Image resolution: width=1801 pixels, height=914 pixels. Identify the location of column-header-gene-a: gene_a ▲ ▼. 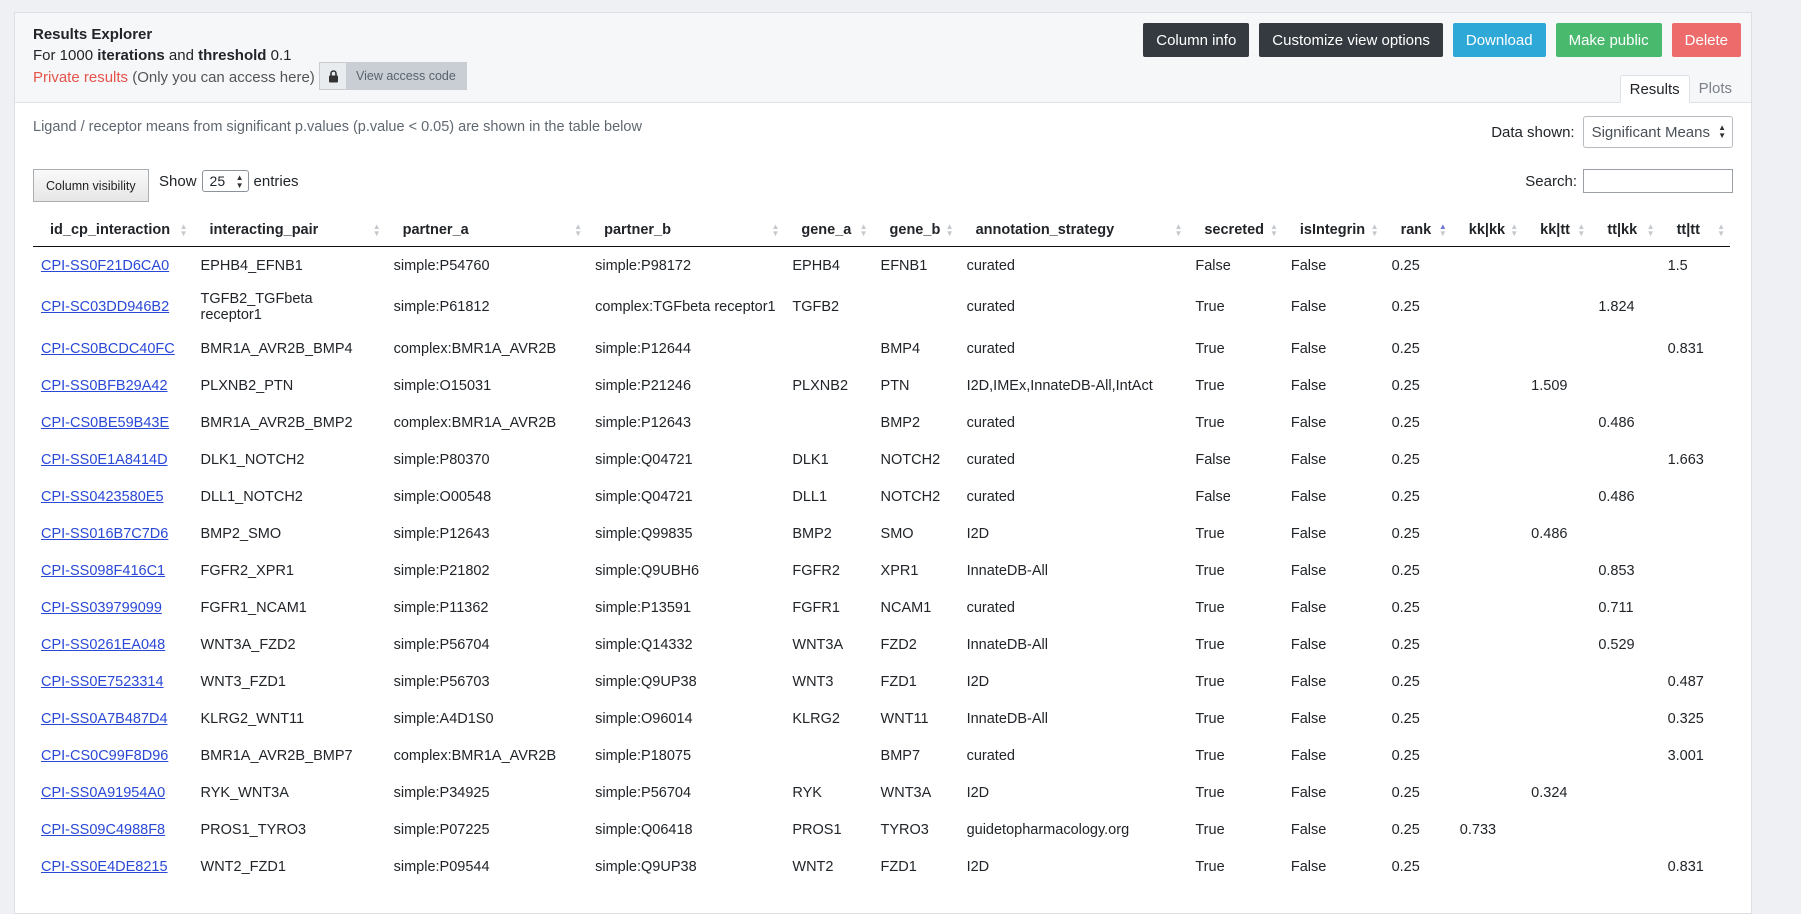
(828, 230).